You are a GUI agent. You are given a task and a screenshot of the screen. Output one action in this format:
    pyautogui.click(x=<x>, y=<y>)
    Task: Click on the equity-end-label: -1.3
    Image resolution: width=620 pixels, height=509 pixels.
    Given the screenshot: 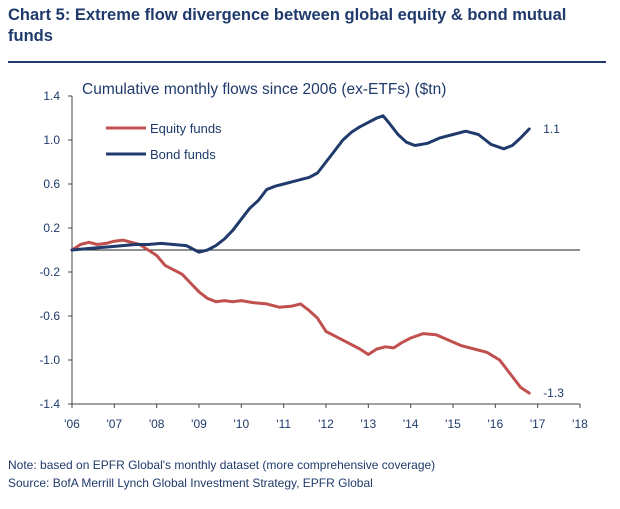 What is the action you would take?
    pyautogui.click(x=553, y=393)
    